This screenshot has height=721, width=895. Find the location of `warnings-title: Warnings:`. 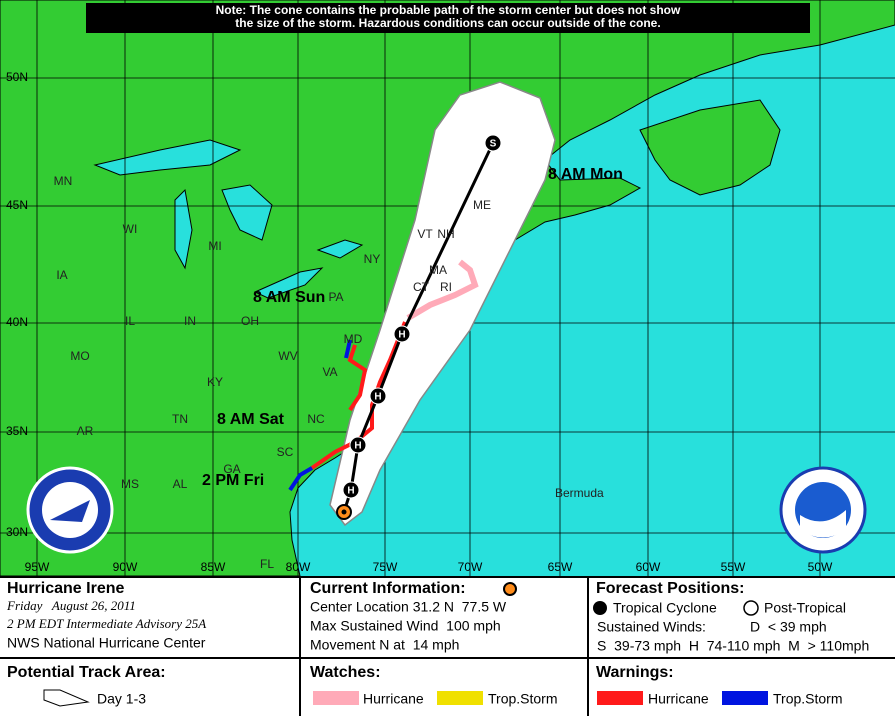

warnings-title: Warnings: is located at coordinates (635, 672).